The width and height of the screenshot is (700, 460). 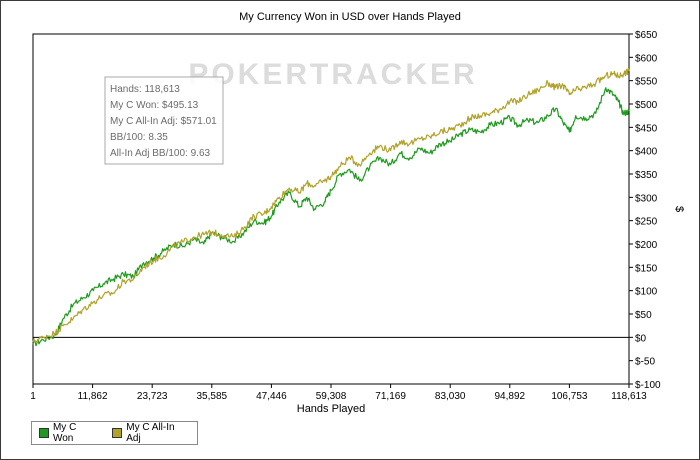 I want to click on x-tick-label: 35,585, so click(x=212, y=396).